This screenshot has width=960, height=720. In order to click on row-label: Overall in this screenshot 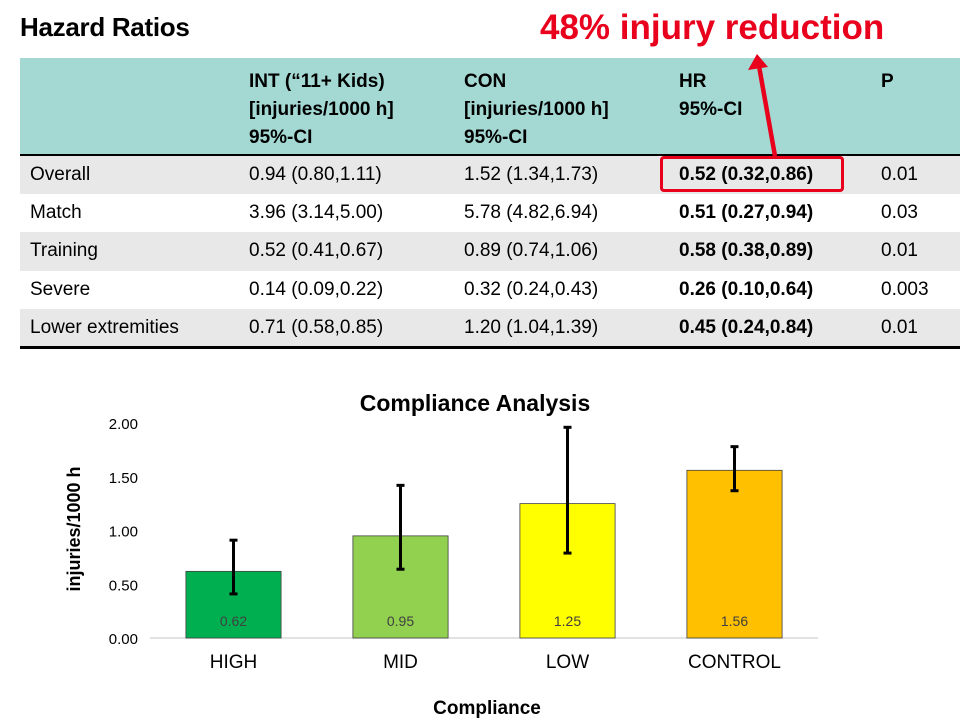, I will do `click(60, 174)`.